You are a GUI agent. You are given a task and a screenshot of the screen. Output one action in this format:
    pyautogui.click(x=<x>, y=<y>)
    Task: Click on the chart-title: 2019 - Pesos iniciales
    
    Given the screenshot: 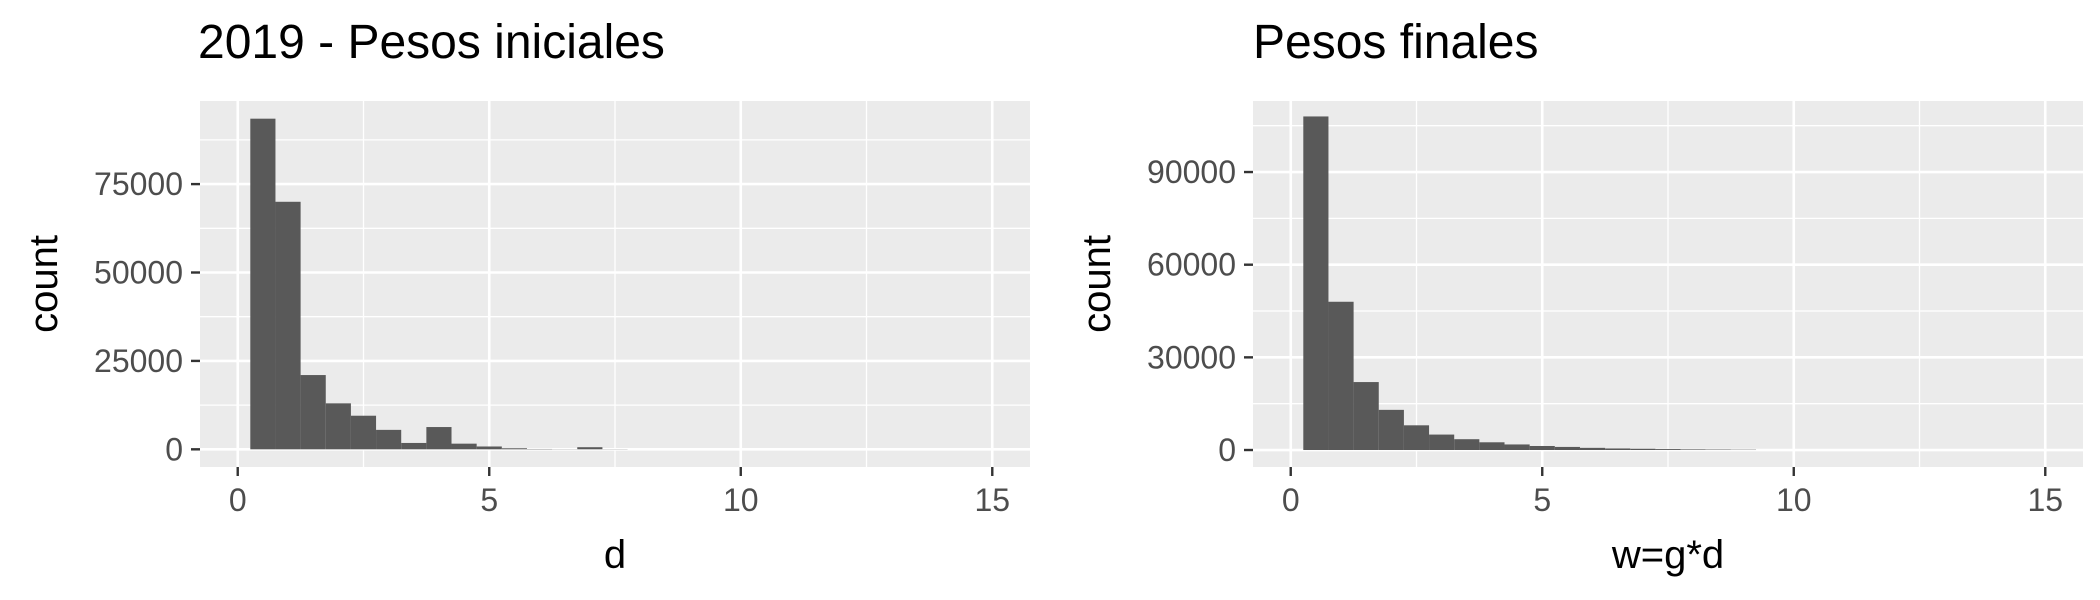 What is the action you would take?
    pyautogui.click(x=431, y=42)
    